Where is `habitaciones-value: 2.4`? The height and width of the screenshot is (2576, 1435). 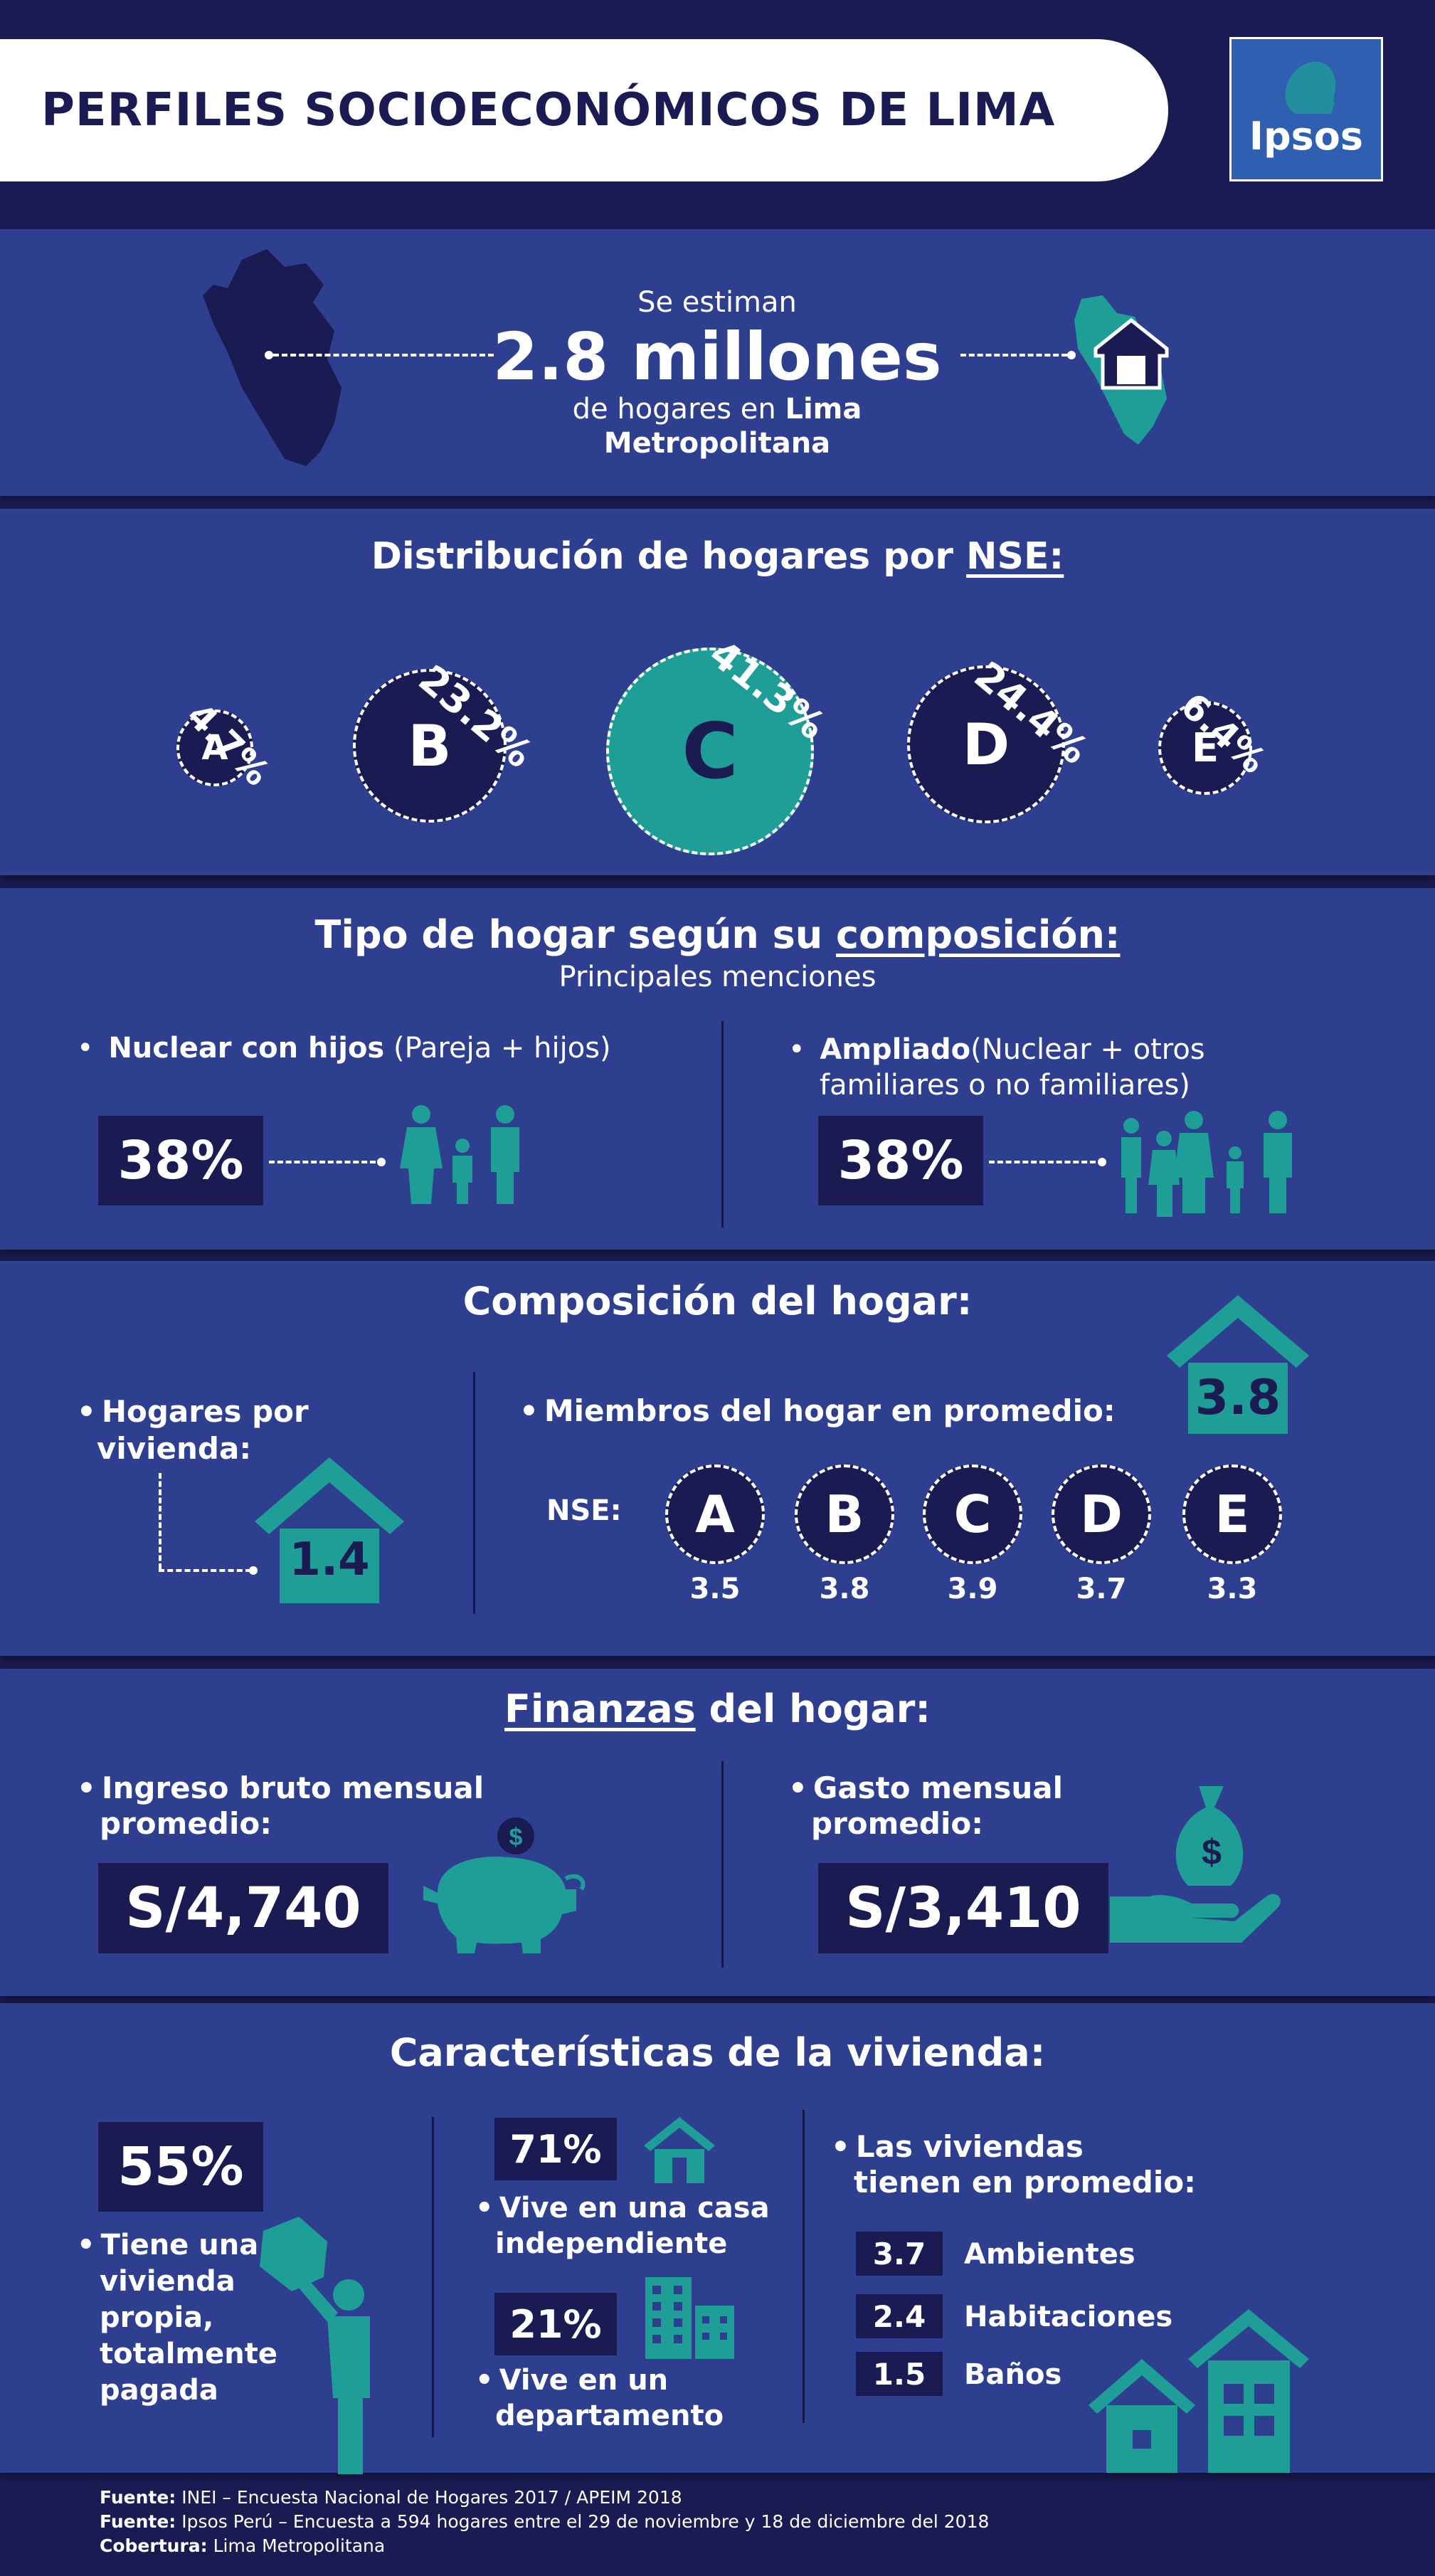 habitaciones-value: 2.4 is located at coordinates (899, 2316).